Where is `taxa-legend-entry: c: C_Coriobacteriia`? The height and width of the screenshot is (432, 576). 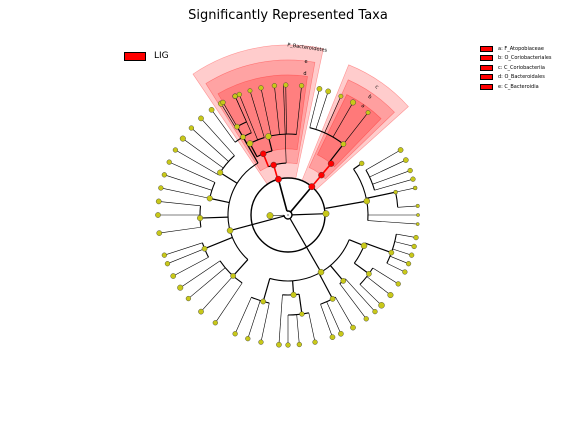 taxa-legend-entry: c: C_Coriobacteriia is located at coordinates (516, 68).